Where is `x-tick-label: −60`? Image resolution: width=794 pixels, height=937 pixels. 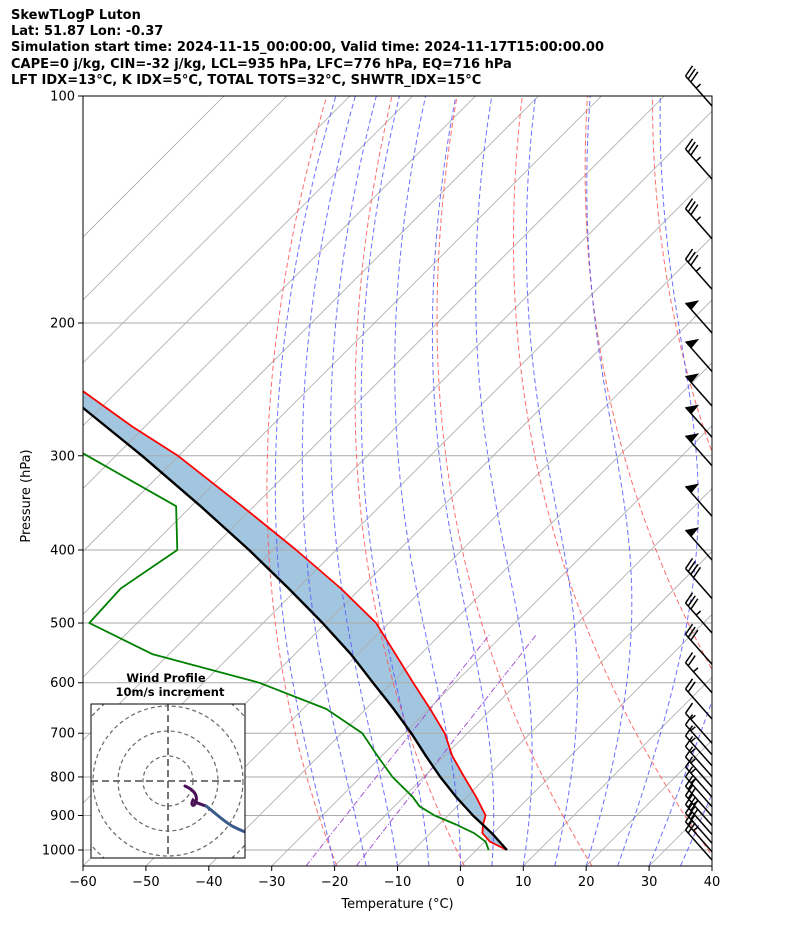 x-tick-label: −60 is located at coordinates (82, 882).